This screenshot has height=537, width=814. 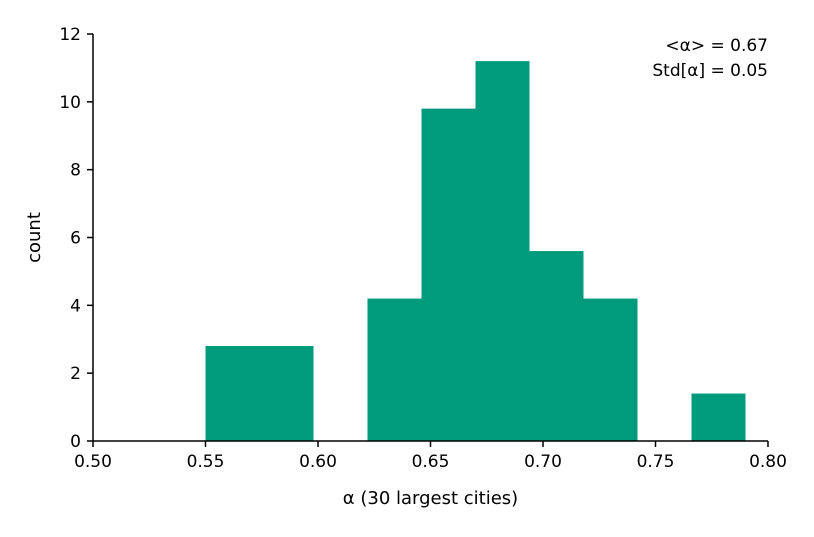 I want to click on y-tick-label: 0, so click(x=75, y=442).